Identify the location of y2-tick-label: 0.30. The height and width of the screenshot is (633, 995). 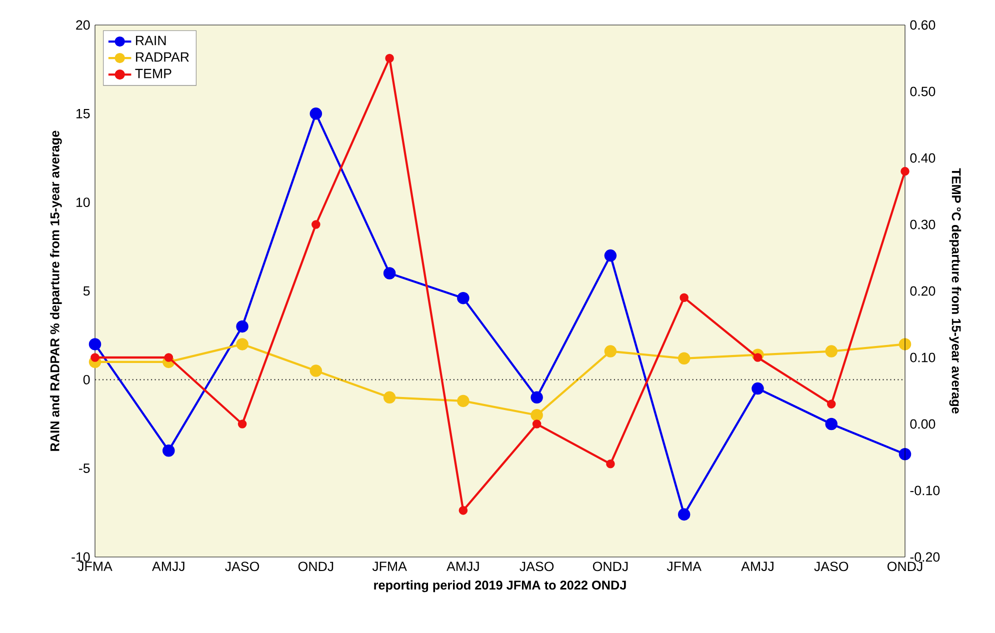
(923, 225).